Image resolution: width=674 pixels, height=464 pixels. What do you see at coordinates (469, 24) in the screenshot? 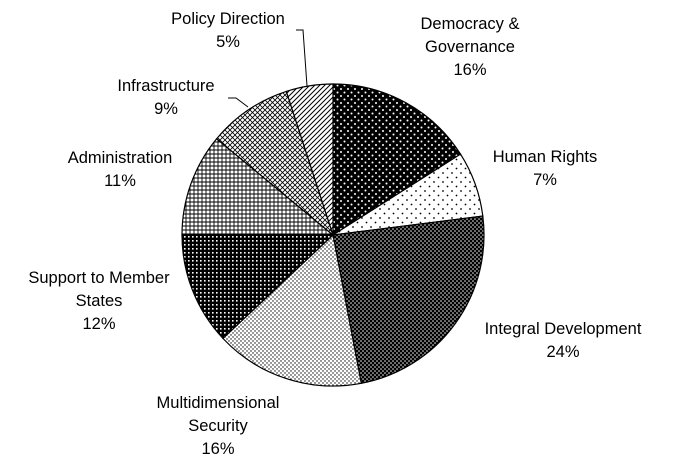
I see `slice-name: Democracy &` at bounding box center [469, 24].